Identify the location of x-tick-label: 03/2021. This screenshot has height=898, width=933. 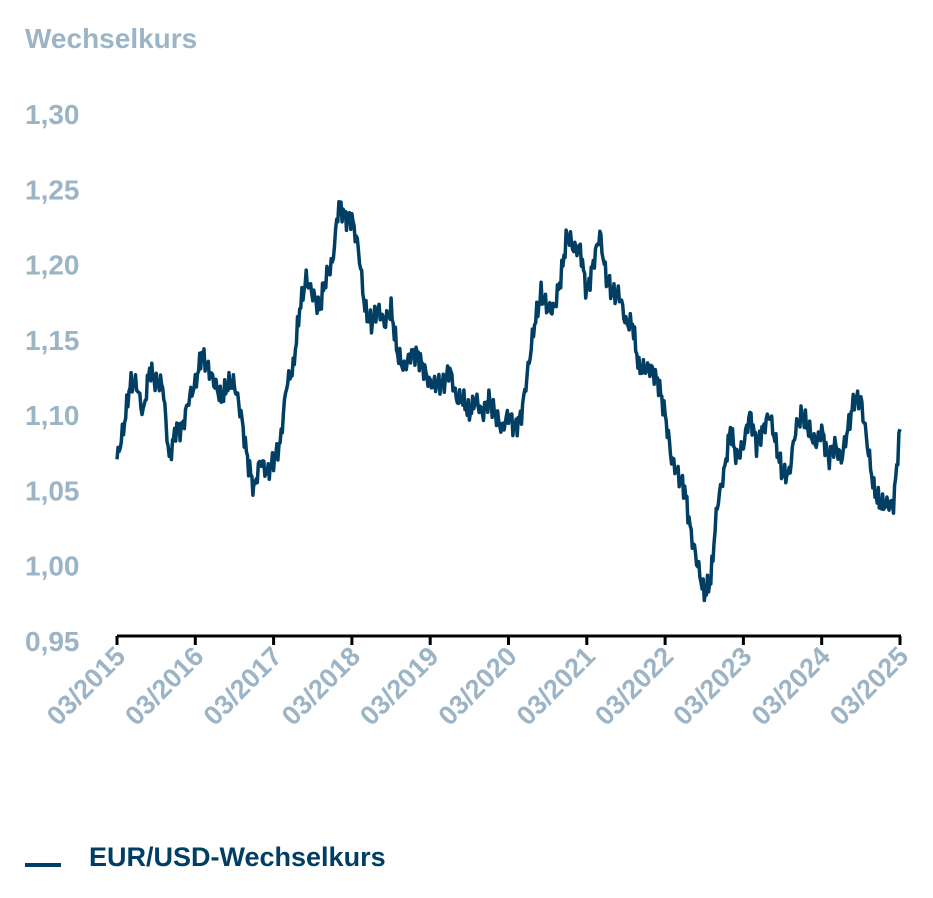
(556, 686).